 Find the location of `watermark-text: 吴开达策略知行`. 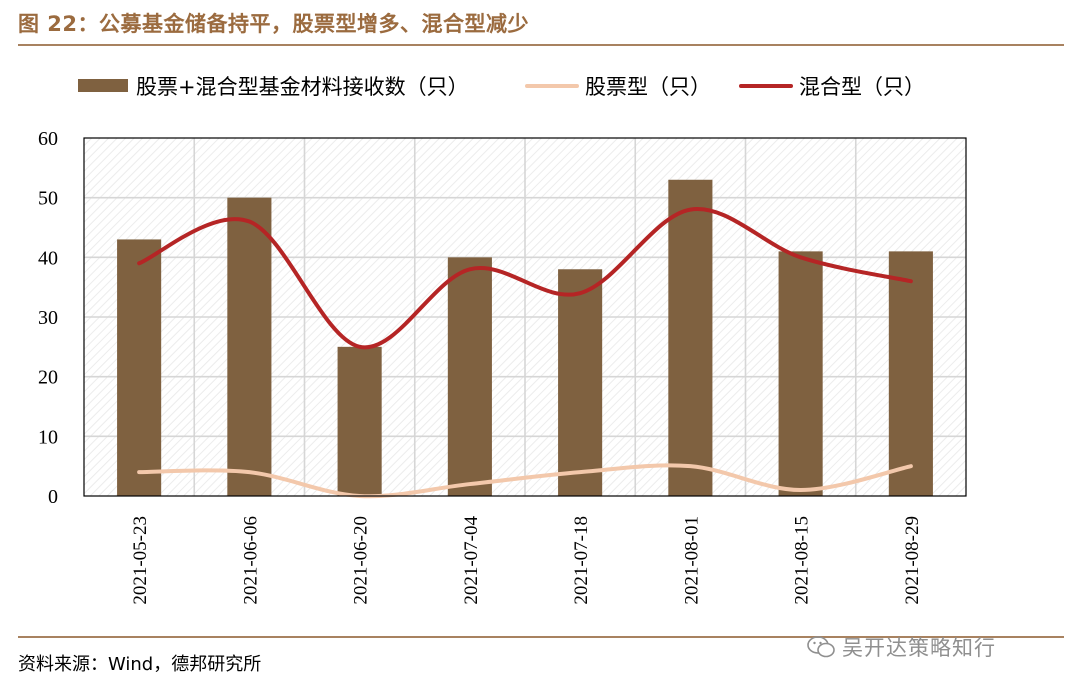

watermark-text: 吴开达策略知行 is located at coordinates (919, 648).